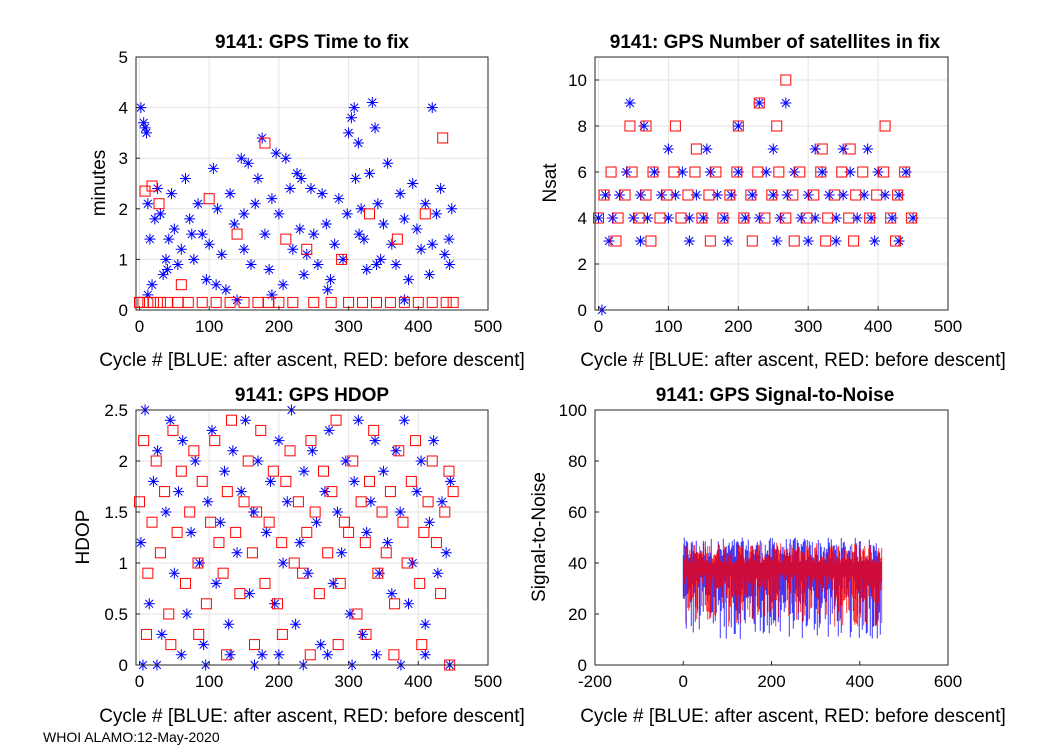  Describe the element at coordinates (123, 57) in the screenshot. I see `y-tick-label: 5` at that location.